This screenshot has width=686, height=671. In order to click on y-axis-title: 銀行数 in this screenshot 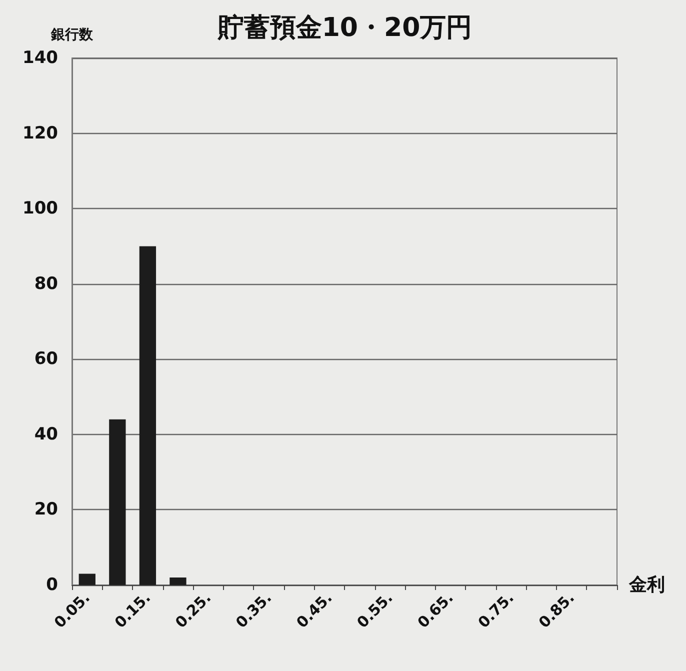, I will do `click(72, 35)`.